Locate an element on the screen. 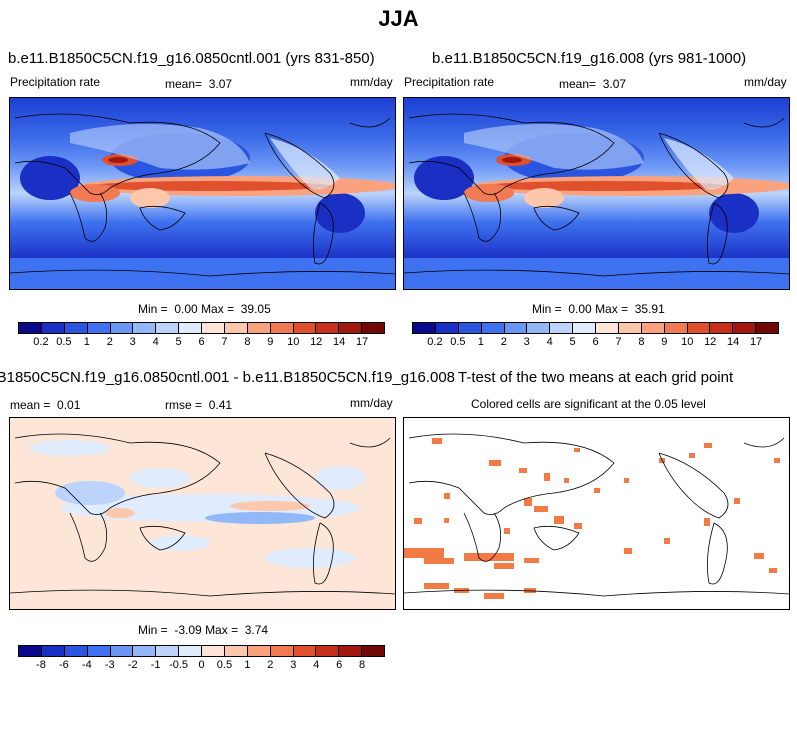  precip-left-tick-label: 0.5 is located at coordinates (64, 342).